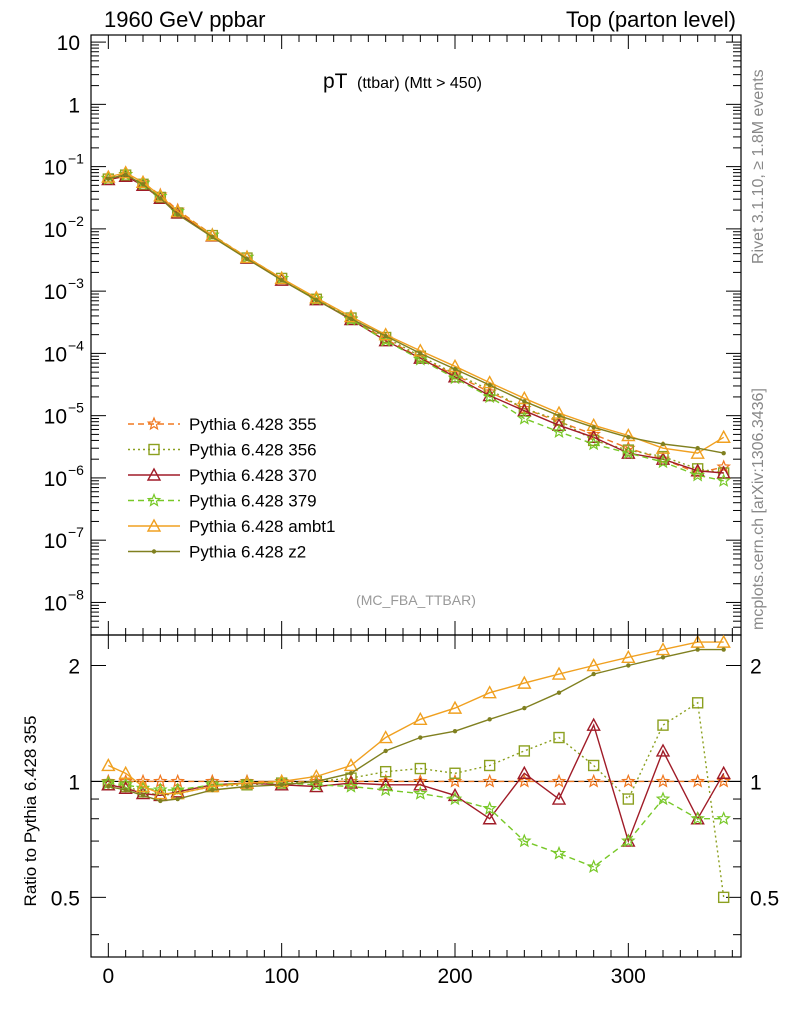 This screenshot has width=786, height=1024. What do you see at coordinates (76, 221) in the screenshot?
I see `y-tick-label-exponent: −2` at bounding box center [76, 221].